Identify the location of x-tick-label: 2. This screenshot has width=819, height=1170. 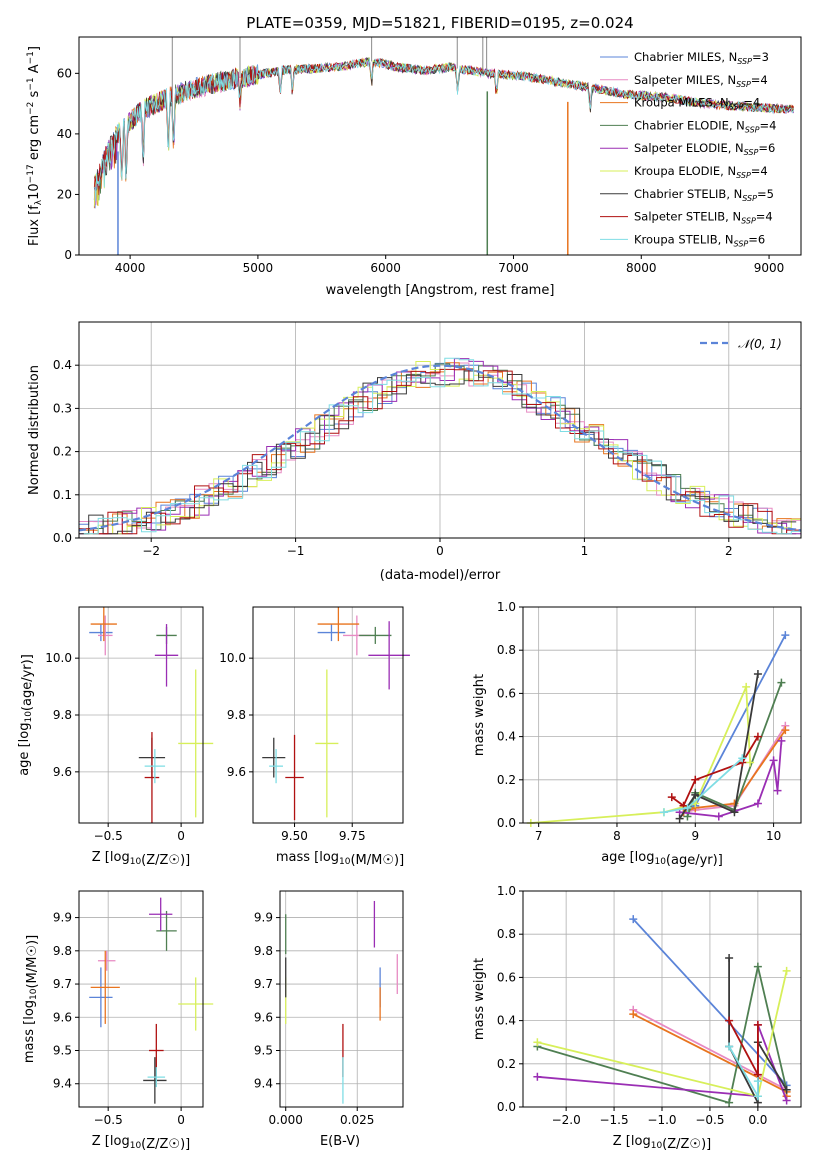
(729, 551).